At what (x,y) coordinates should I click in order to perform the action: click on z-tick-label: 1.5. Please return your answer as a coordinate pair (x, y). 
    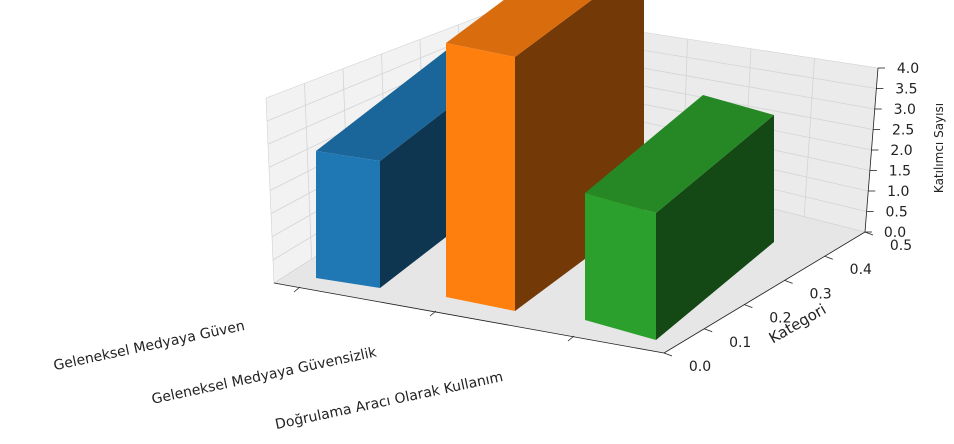
    Looking at the image, I should click on (900, 172).